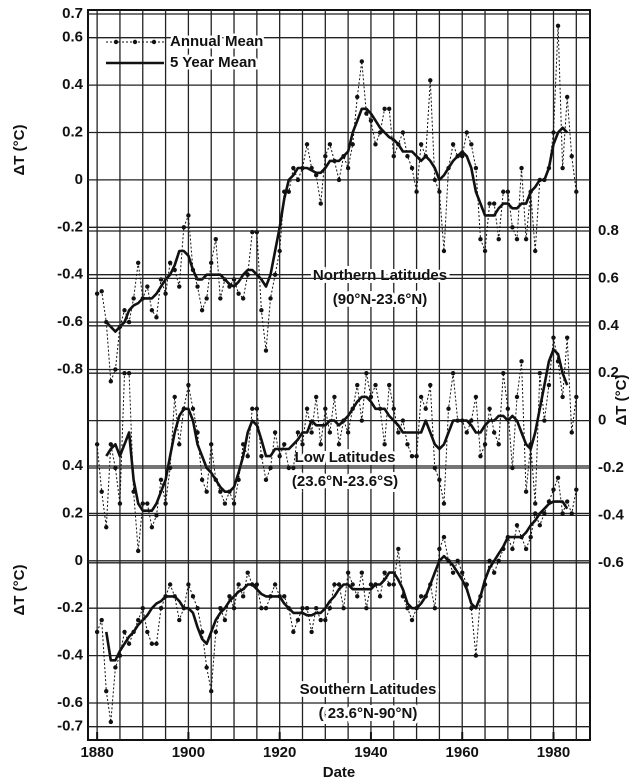 This screenshot has width=639, height=784. What do you see at coordinates (339, 772) in the screenshot?
I see `x-axis-label: Date` at bounding box center [339, 772].